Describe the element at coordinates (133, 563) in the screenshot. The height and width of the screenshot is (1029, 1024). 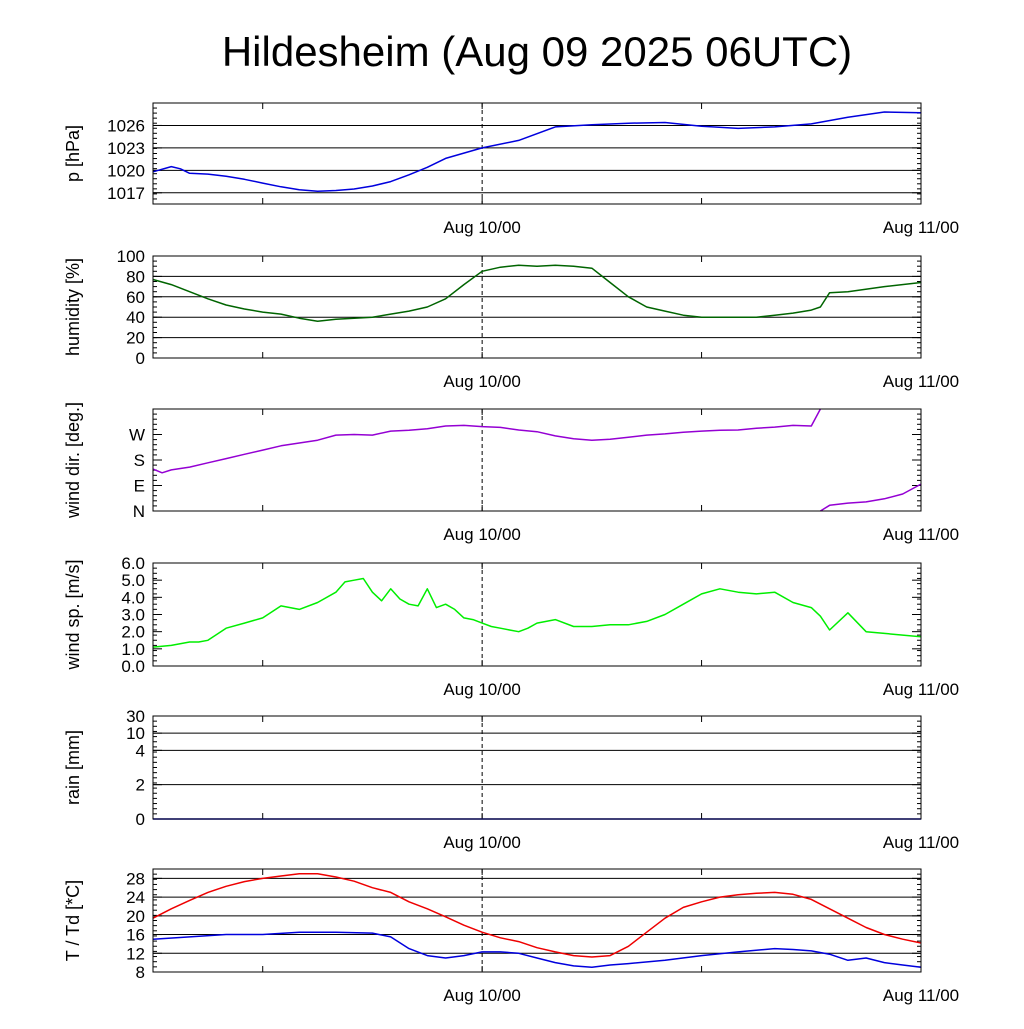
I see `y-tick-label: 6.0` at that location.